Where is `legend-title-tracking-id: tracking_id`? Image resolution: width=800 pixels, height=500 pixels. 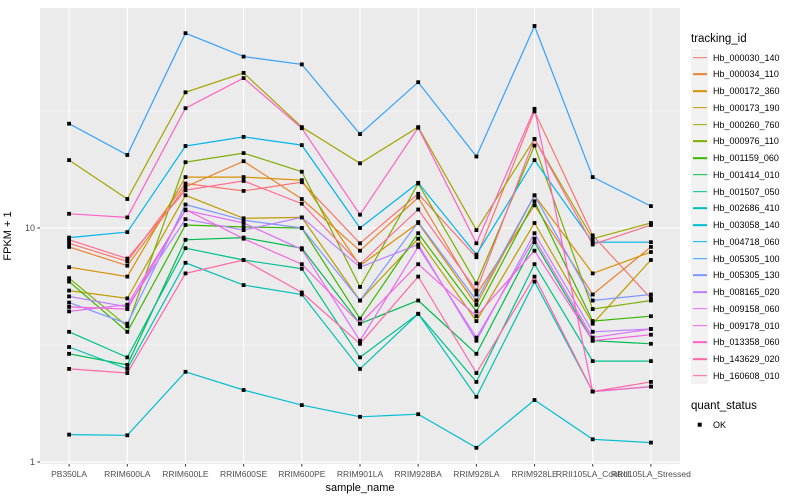 legend-title-tracking-id: tracking_id is located at coordinates (719, 39).